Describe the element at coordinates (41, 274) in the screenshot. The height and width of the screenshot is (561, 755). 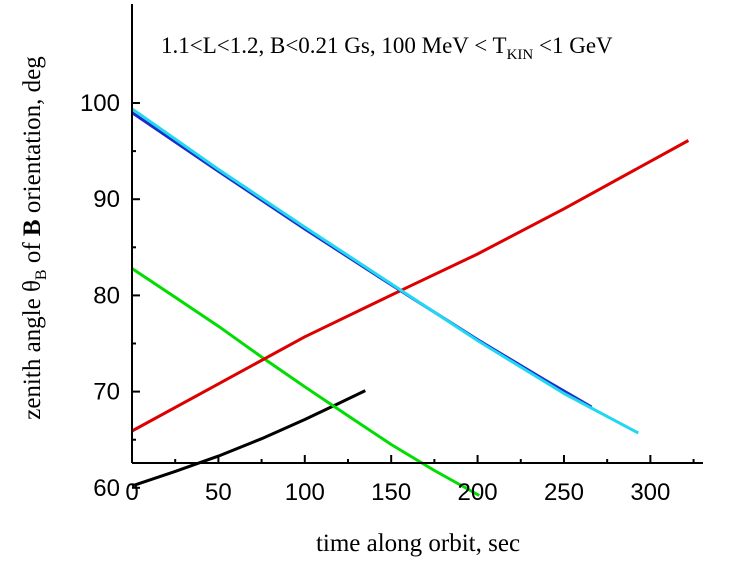
I see `y-label-subscript: B` at that location.